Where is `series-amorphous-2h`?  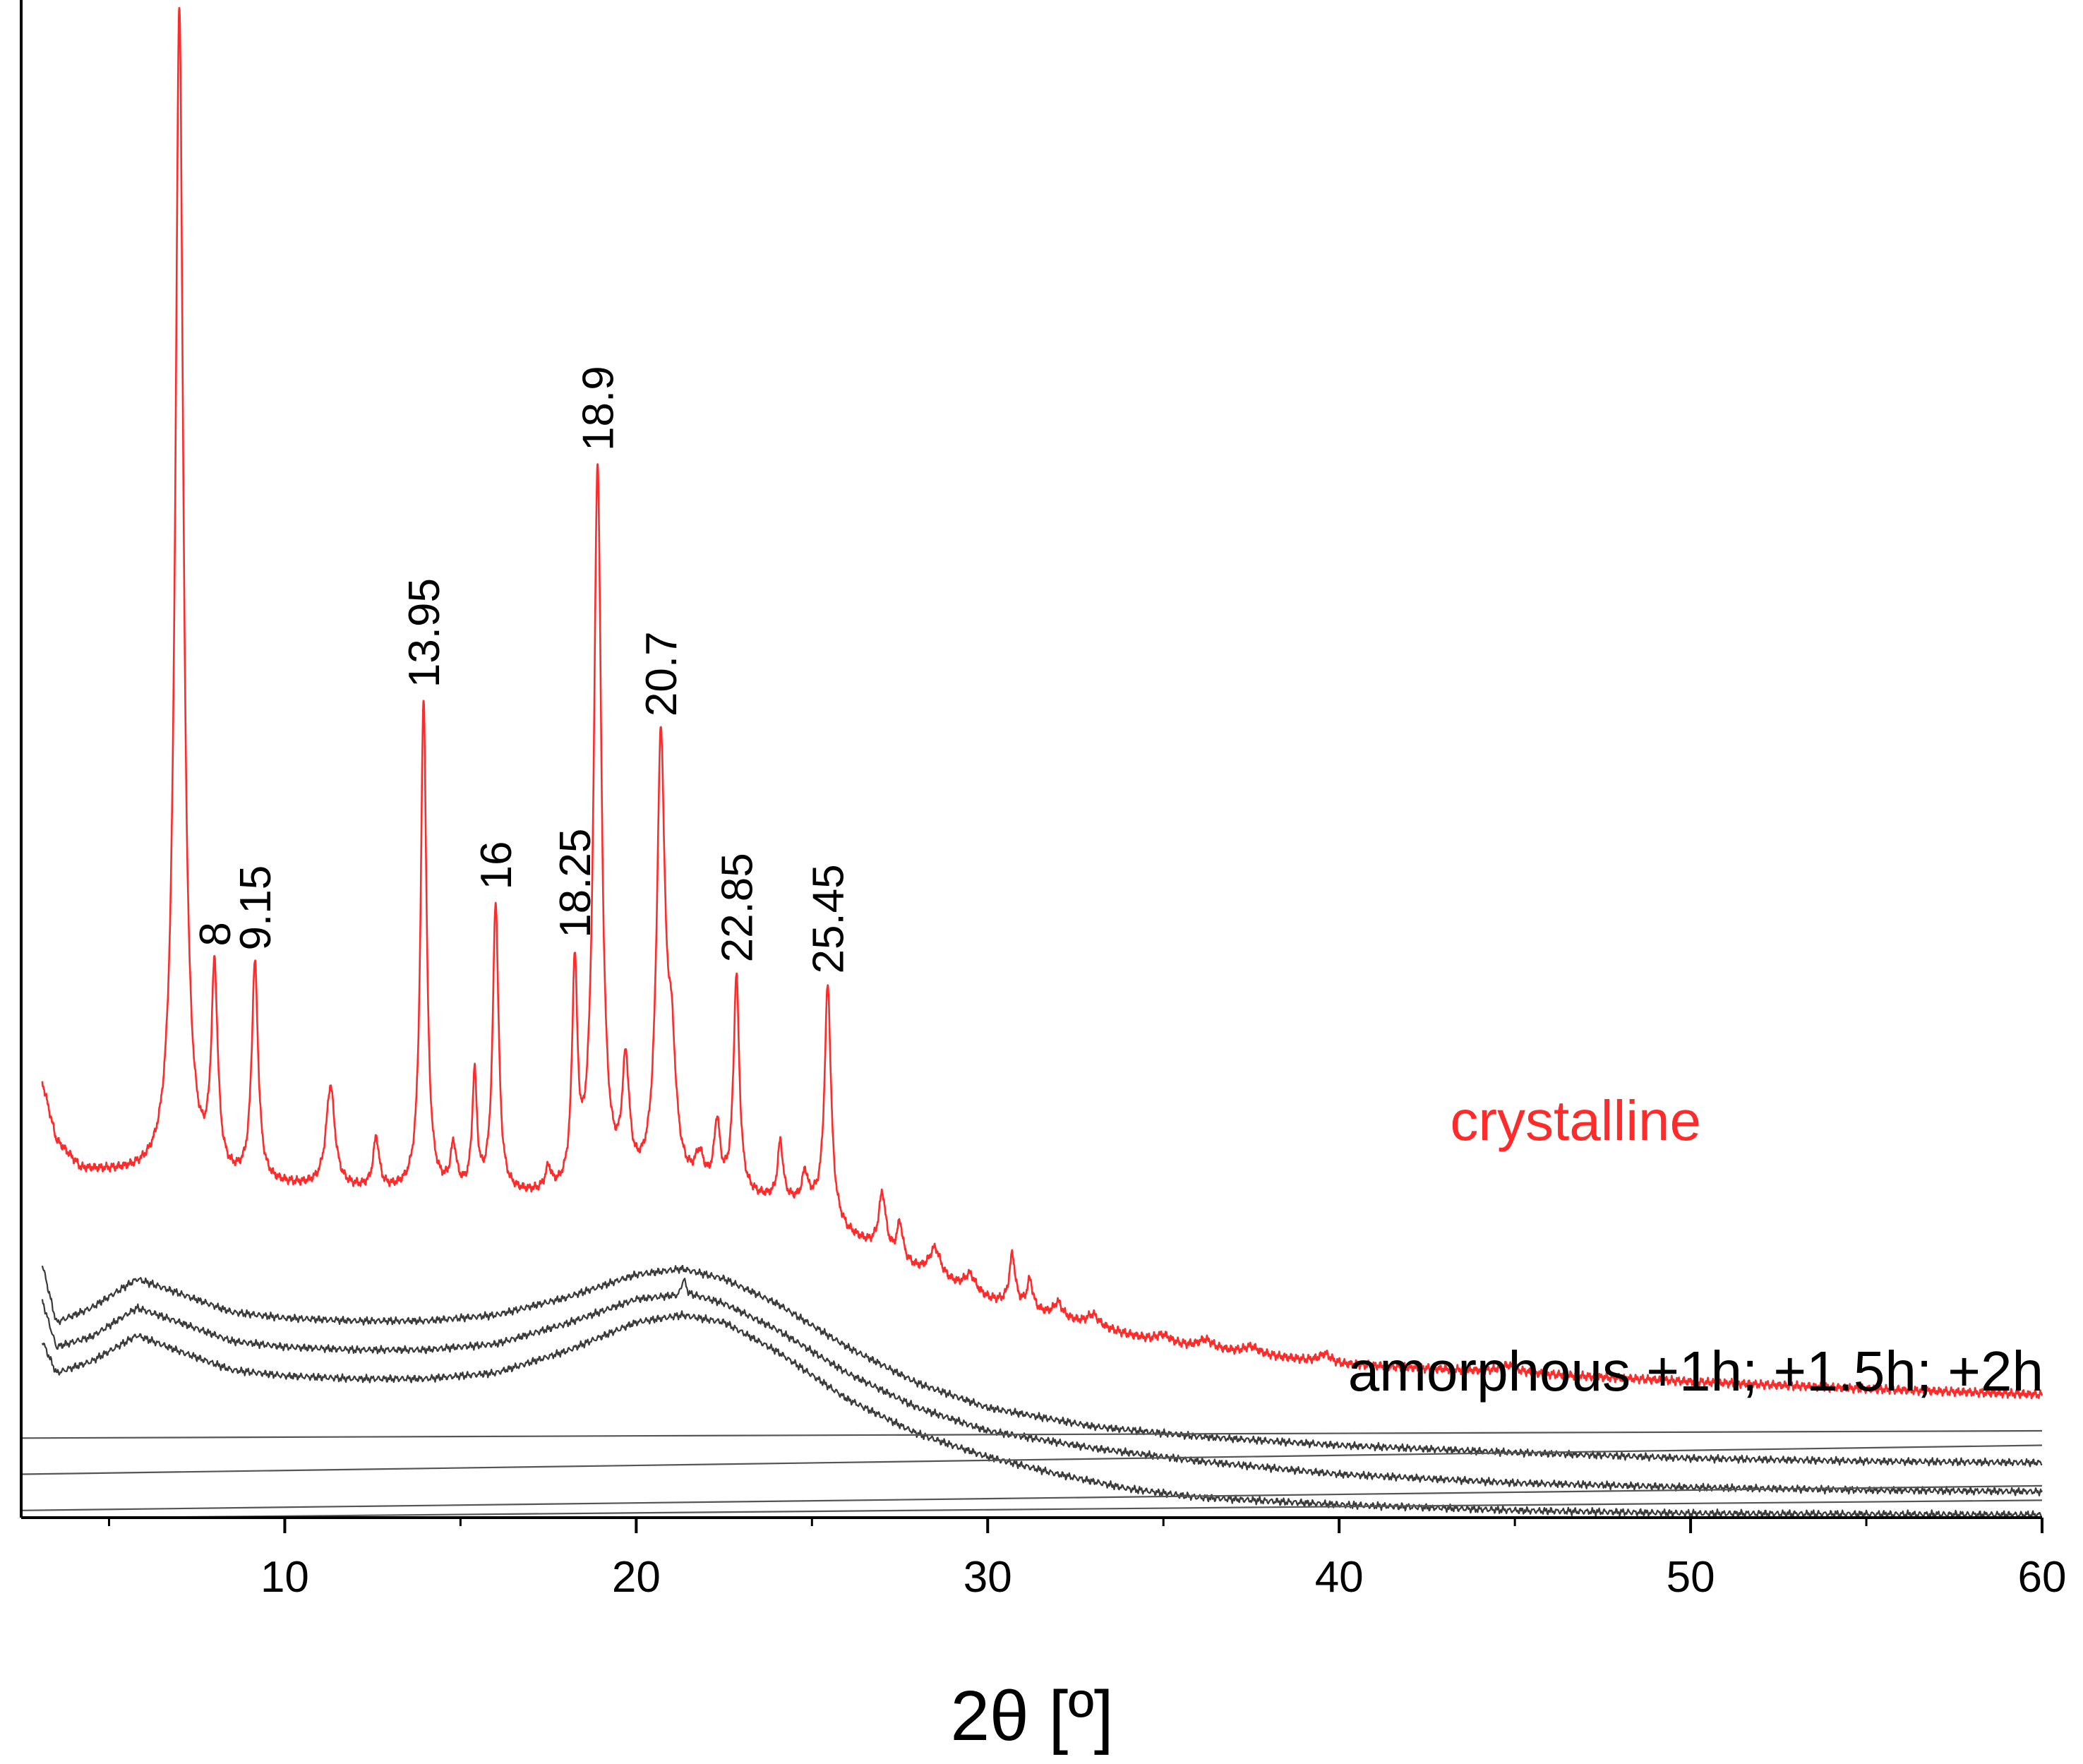 series-amorphous-2h is located at coordinates (1042, 1415).